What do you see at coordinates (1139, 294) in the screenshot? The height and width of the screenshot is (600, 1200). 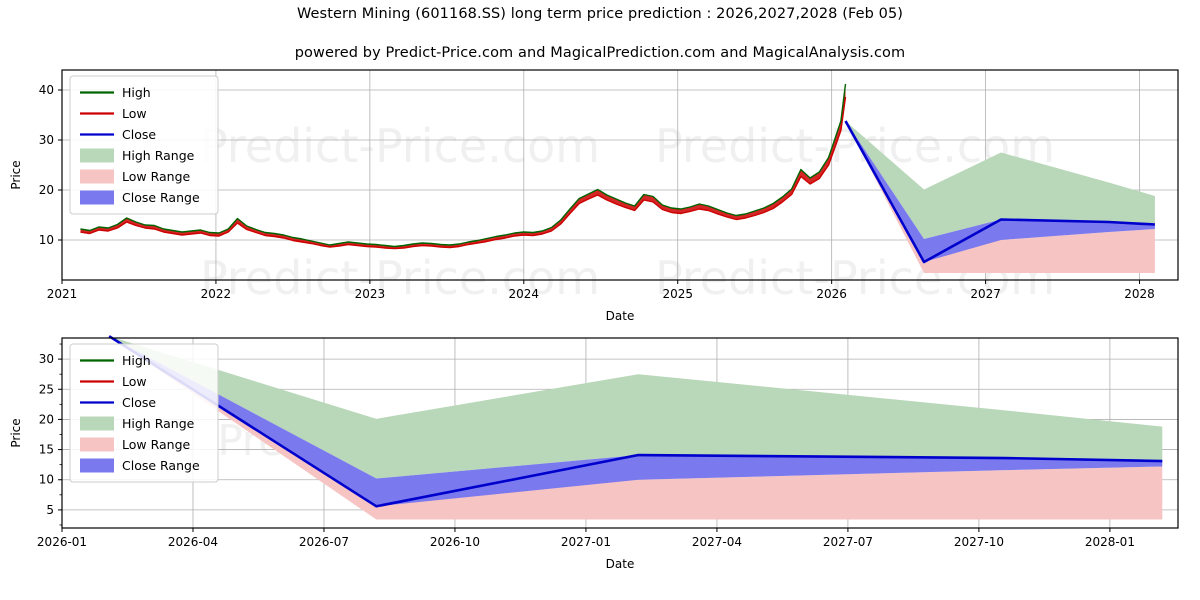 I see `x-tick-label: 2028` at bounding box center [1139, 294].